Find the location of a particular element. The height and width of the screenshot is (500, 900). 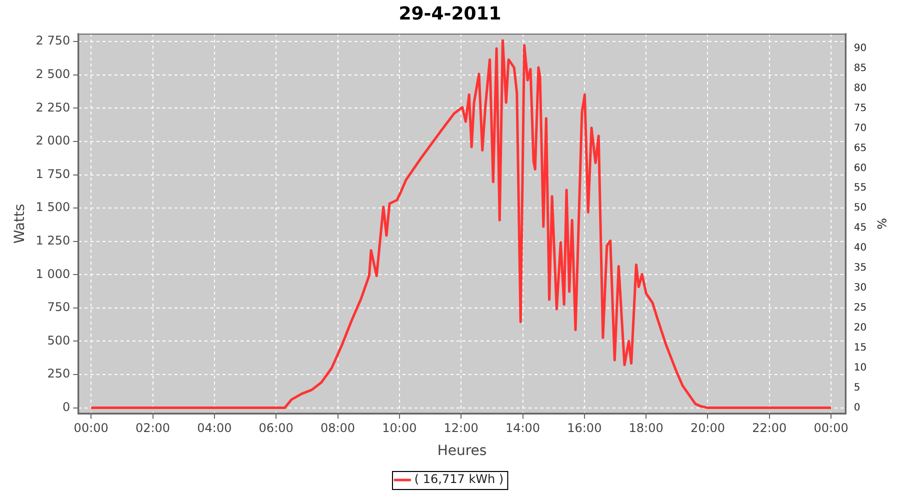

x-tick-label: 06:00 is located at coordinates (276, 428).